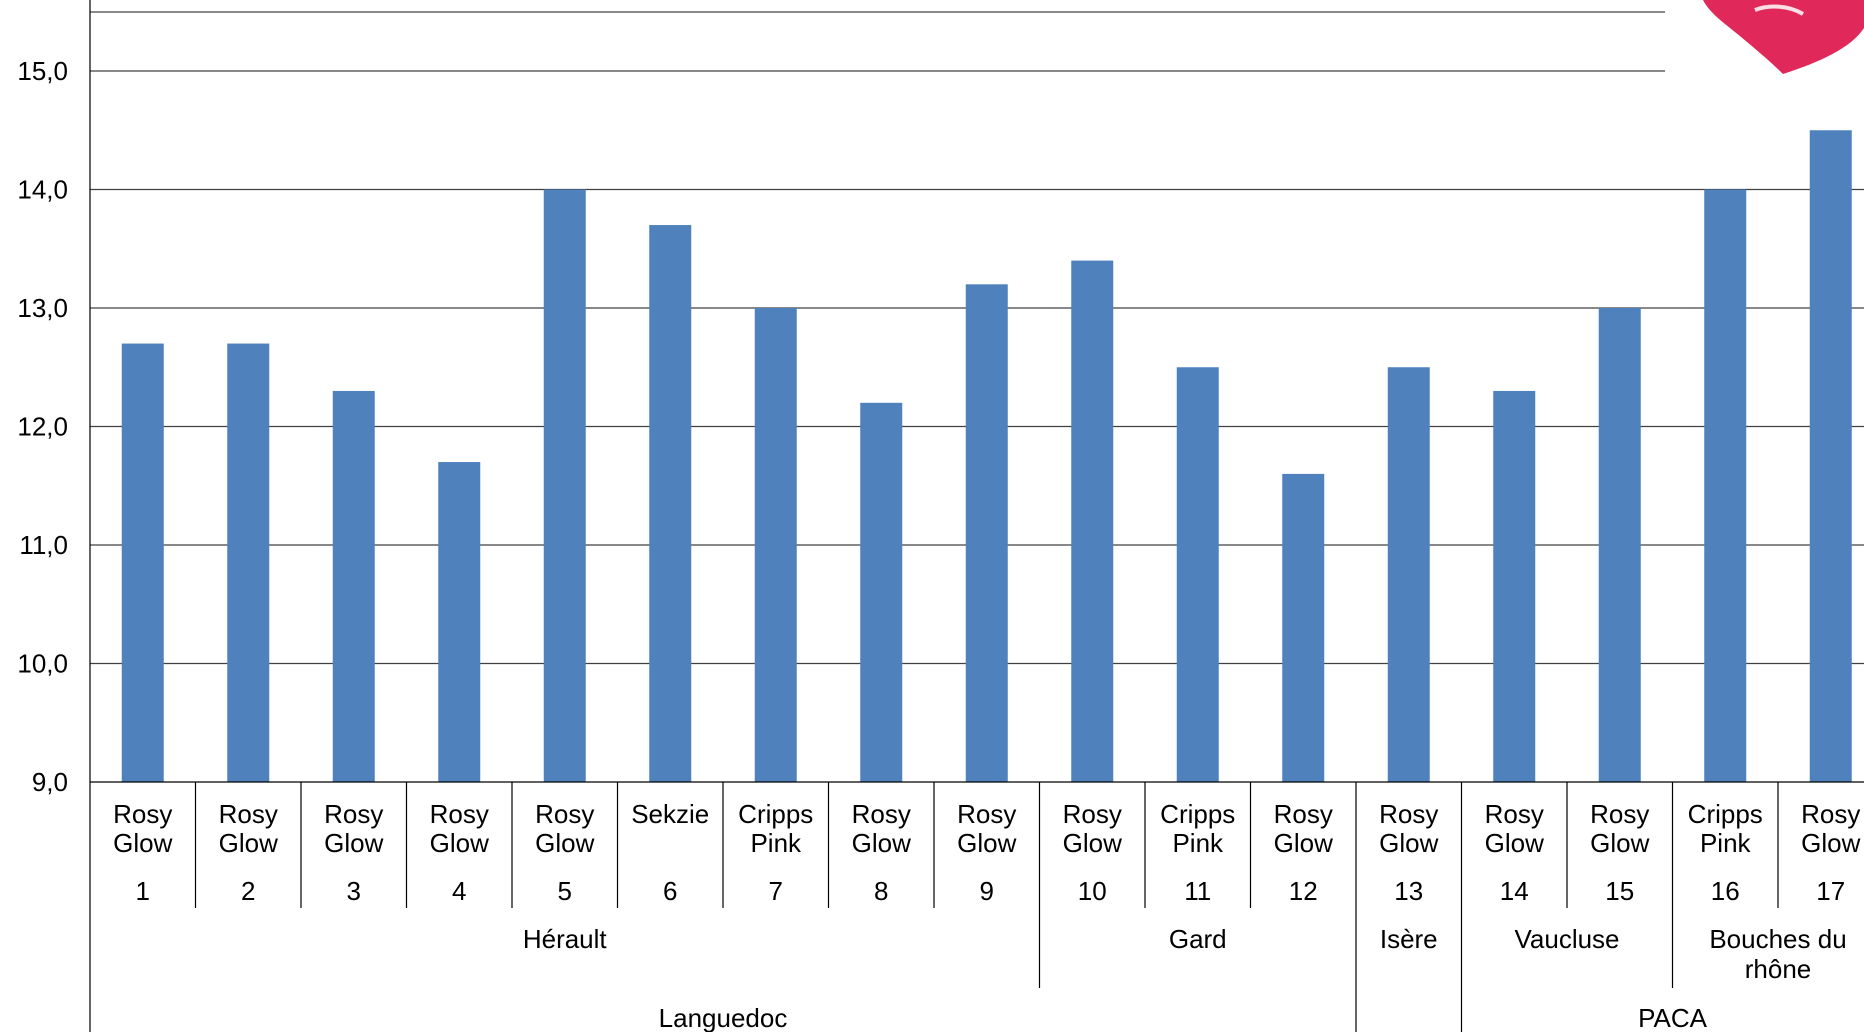 This screenshot has height=1032, width=1864. What do you see at coordinates (1514, 891) in the screenshot?
I see `sample-number-label: 14` at bounding box center [1514, 891].